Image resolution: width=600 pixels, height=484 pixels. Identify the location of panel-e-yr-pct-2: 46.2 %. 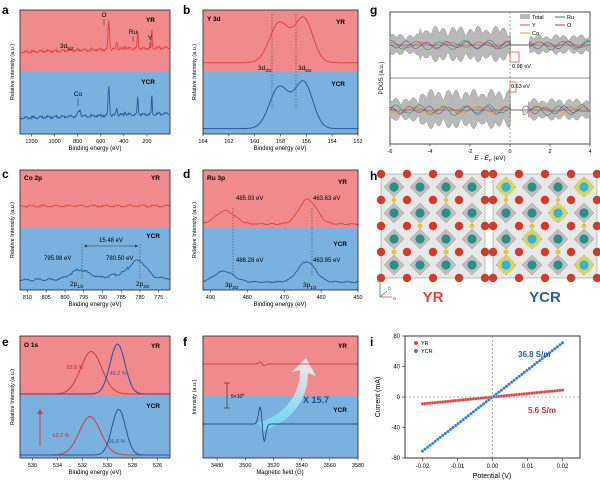
(117, 374).